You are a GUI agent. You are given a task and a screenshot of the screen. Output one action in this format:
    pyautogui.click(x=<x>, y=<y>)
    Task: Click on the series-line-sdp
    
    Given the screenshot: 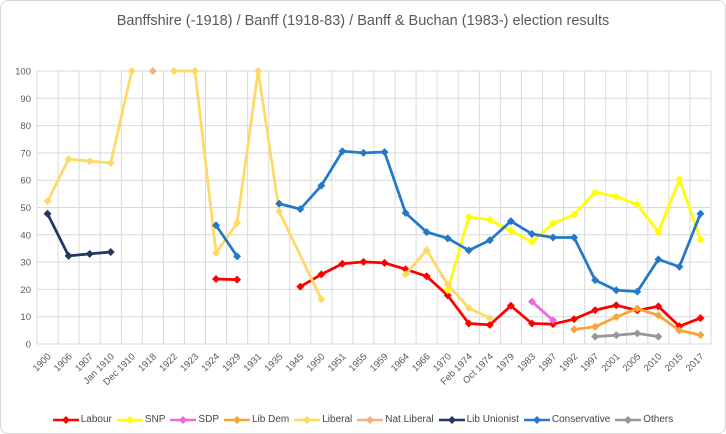 What is the action you would take?
    pyautogui.click(x=542, y=311)
    